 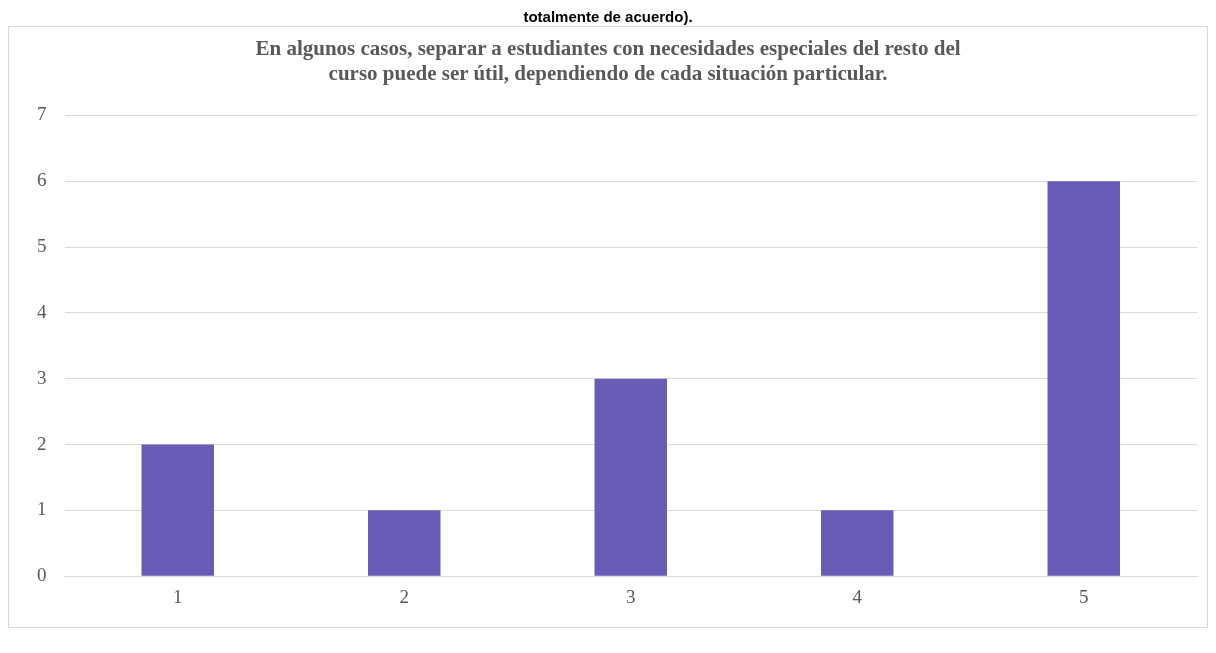 What do you see at coordinates (608, 17) in the screenshot?
I see `text: totalmente de acuerdo).` at bounding box center [608, 17].